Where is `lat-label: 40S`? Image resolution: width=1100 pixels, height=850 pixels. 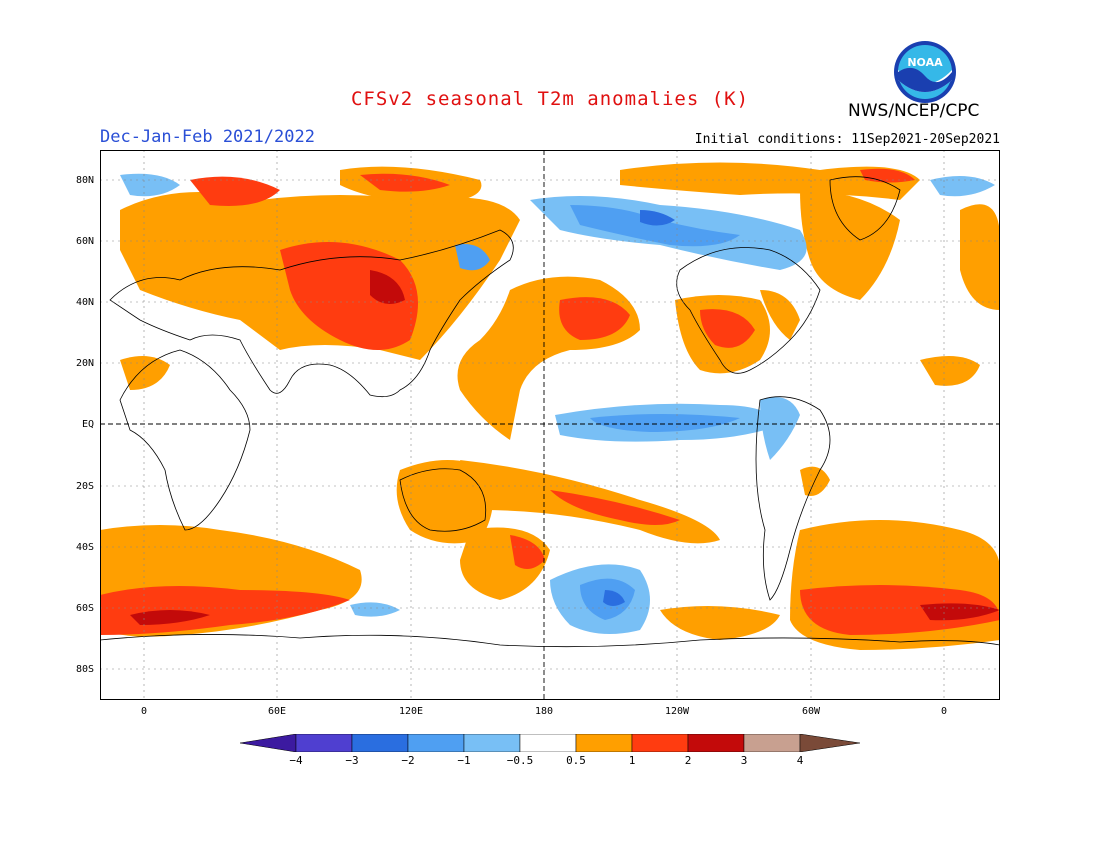
lat-label: 40S is located at coordinates (84, 547).